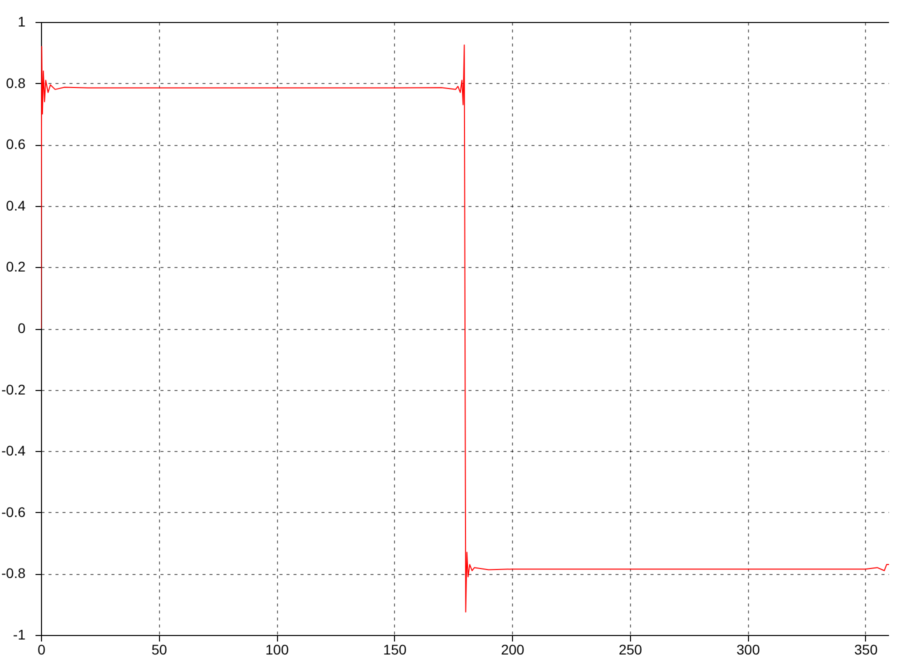  What do you see at coordinates (16, 144) in the screenshot?
I see `y-tick-label: 0.6` at bounding box center [16, 144].